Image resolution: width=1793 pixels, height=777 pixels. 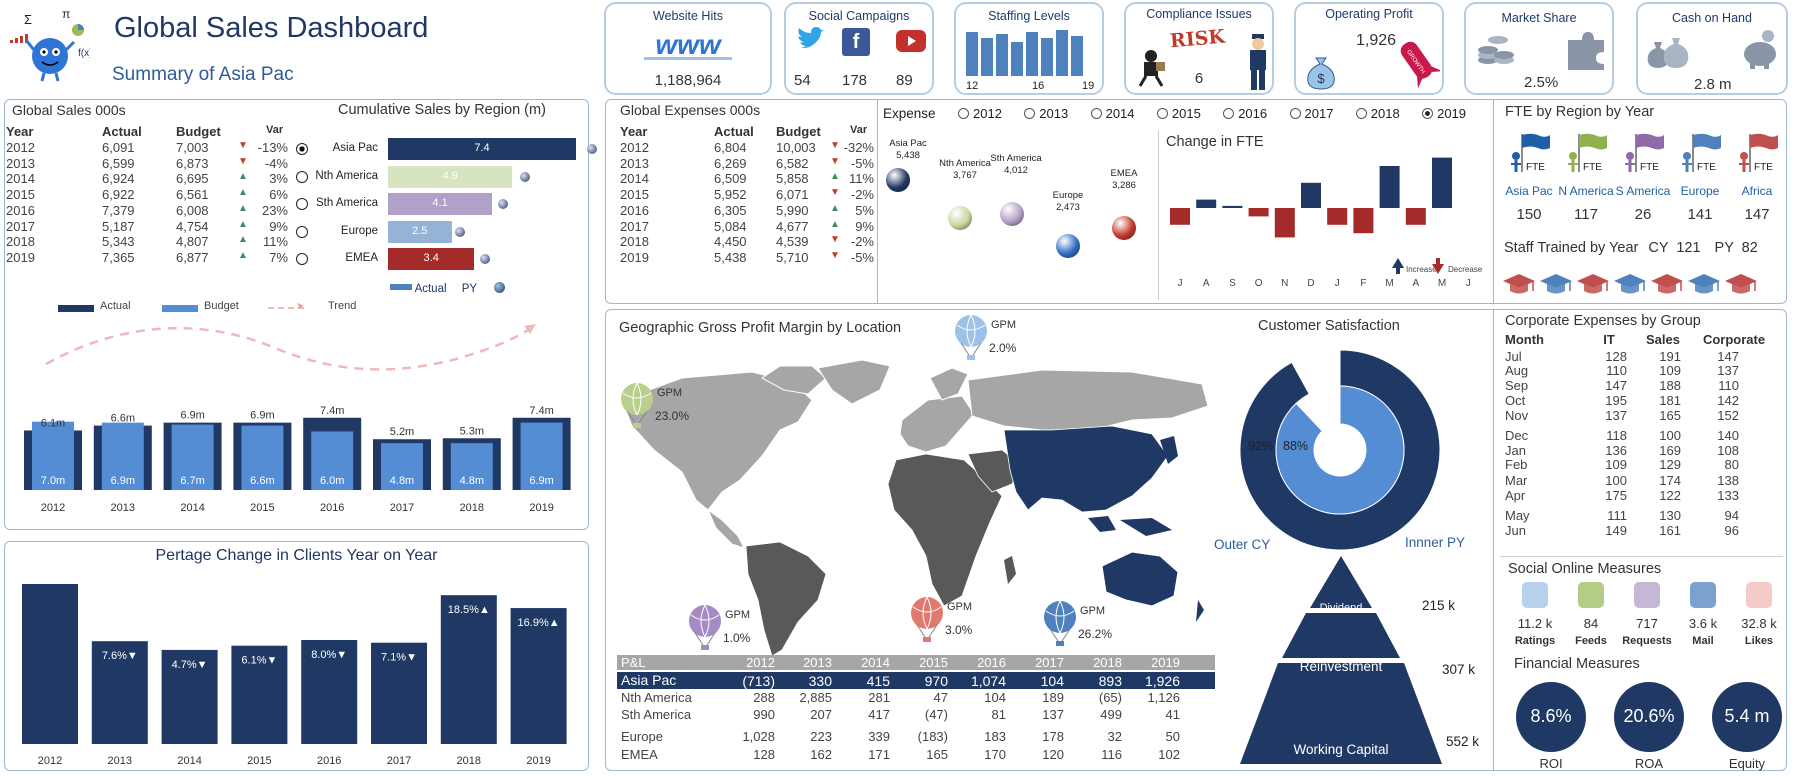 I want to click on satisfaction-title: Customer Satisfaction, so click(x=1329, y=326).